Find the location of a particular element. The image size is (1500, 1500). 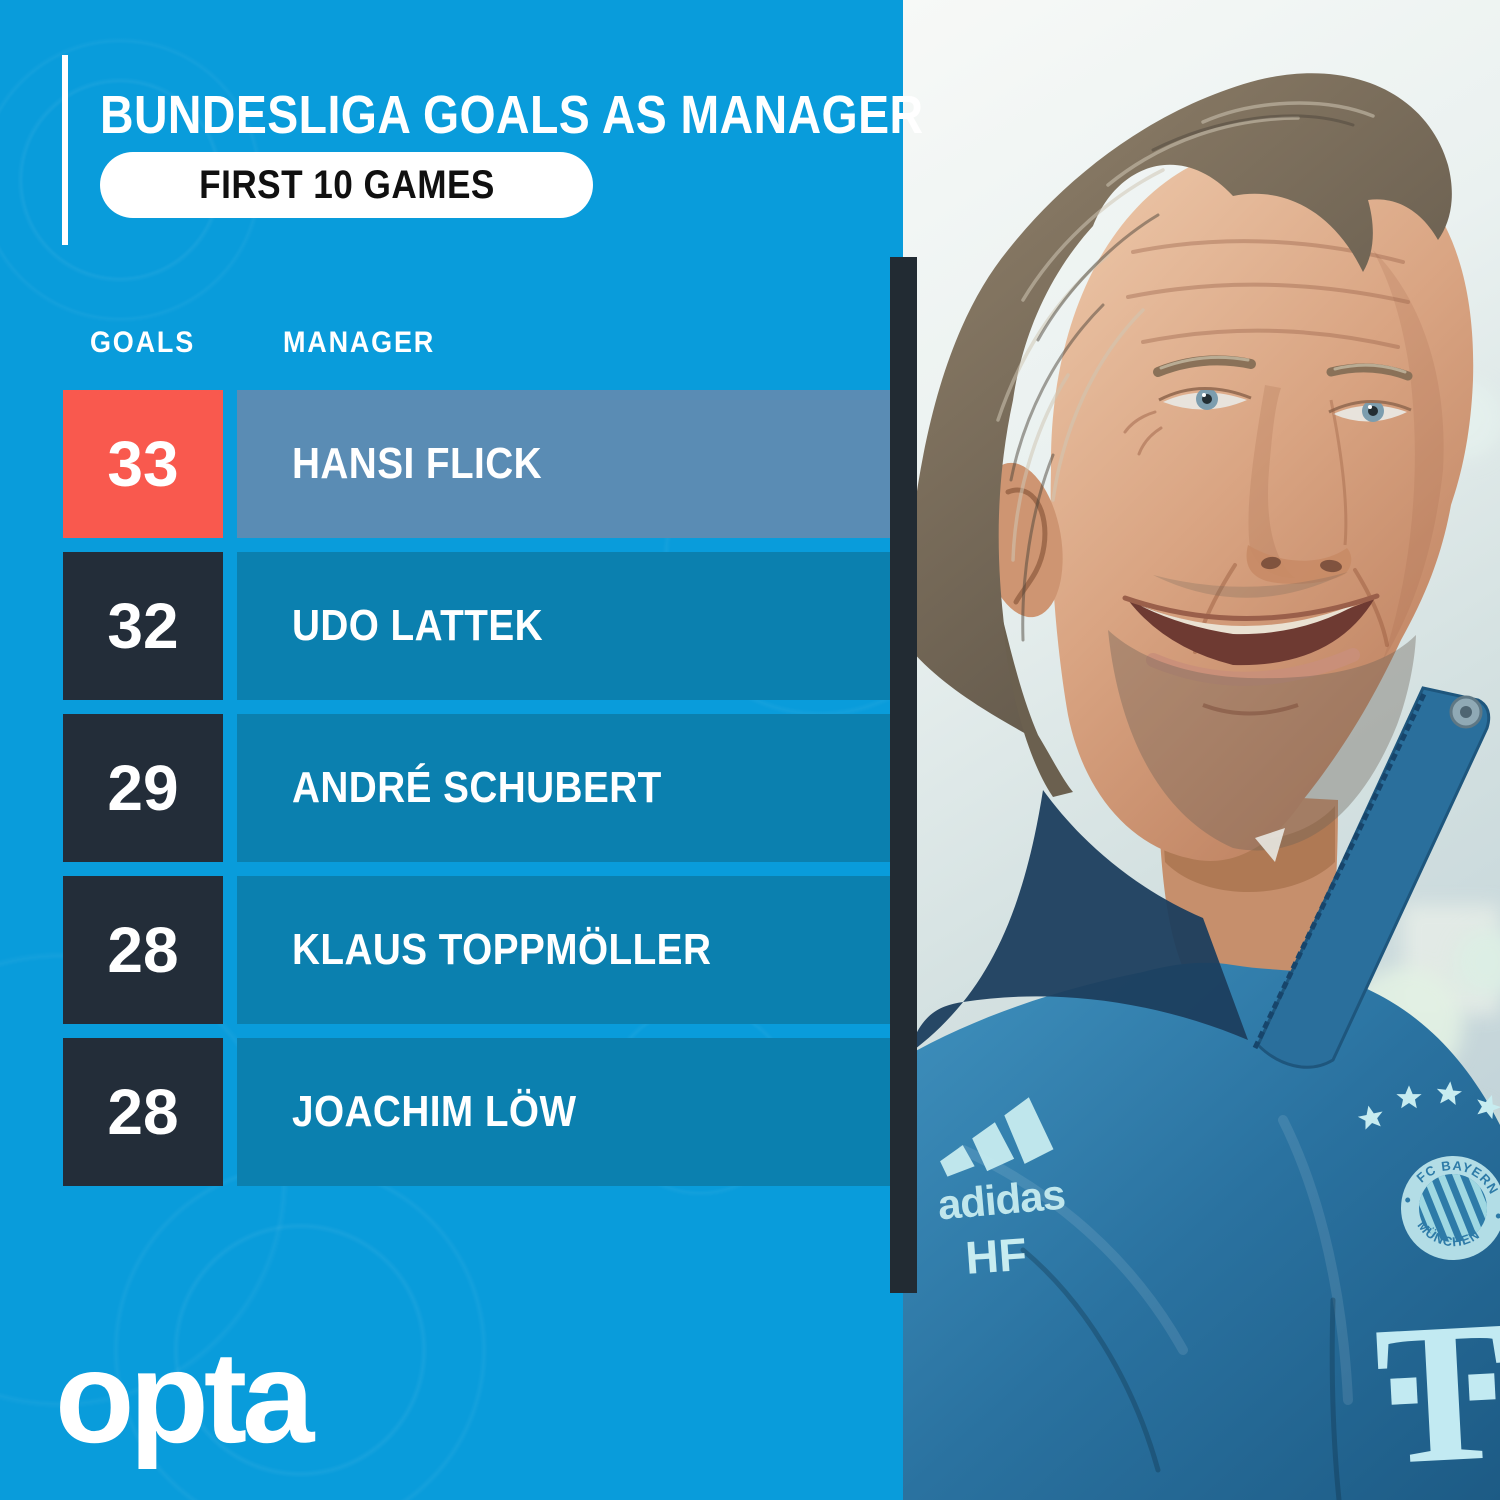

manager-name: HANSI FLICK is located at coordinates (417, 463).